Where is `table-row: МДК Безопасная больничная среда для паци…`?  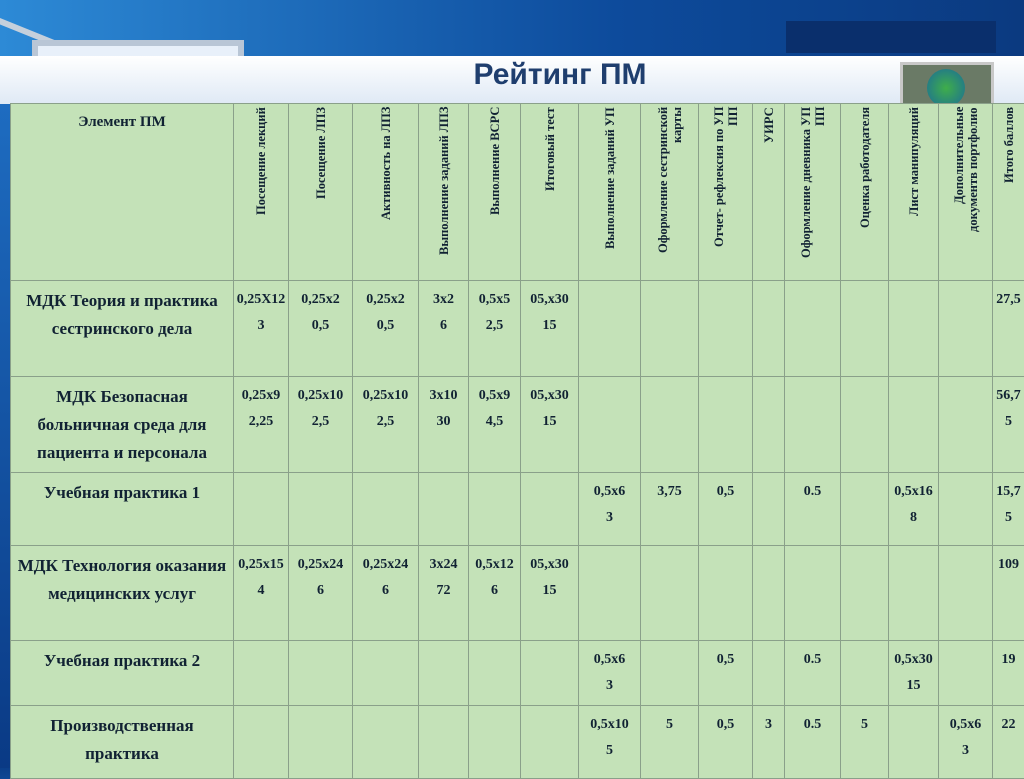
table-row: МДК Безопасная больничная среда для паци… is located at coordinates (517, 425).